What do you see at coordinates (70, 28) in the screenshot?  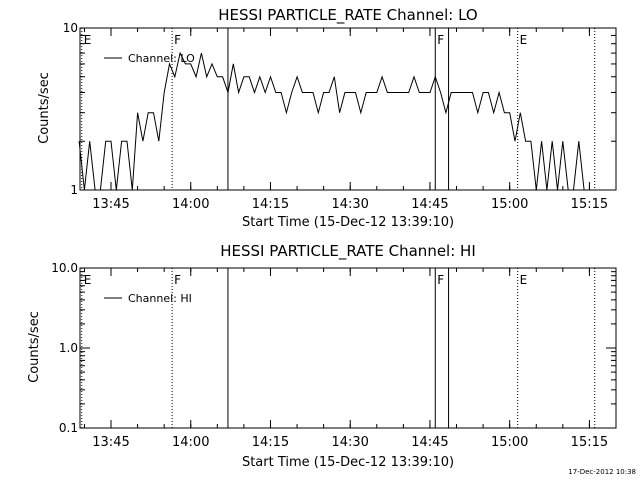 I see `y-tick-label: 10` at bounding box center [70, 28].